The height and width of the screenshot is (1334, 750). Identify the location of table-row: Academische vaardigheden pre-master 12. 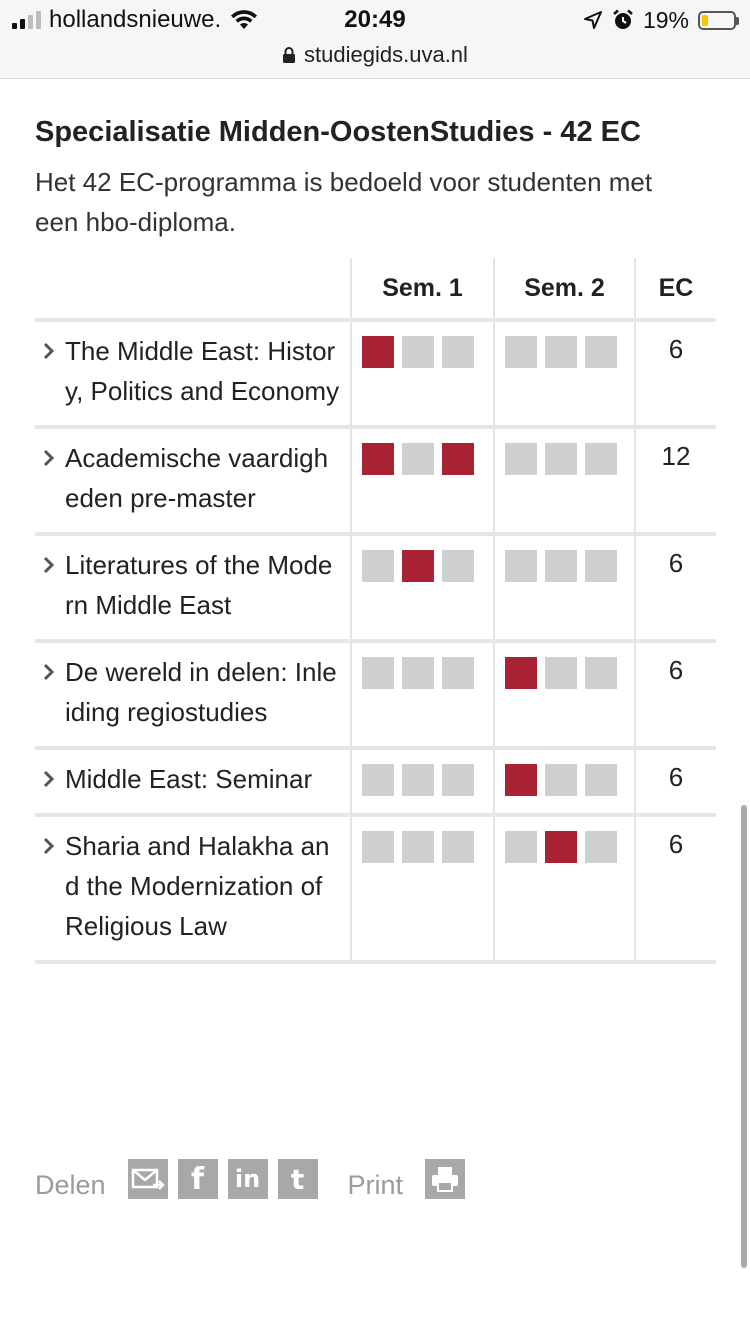
(375, 479).